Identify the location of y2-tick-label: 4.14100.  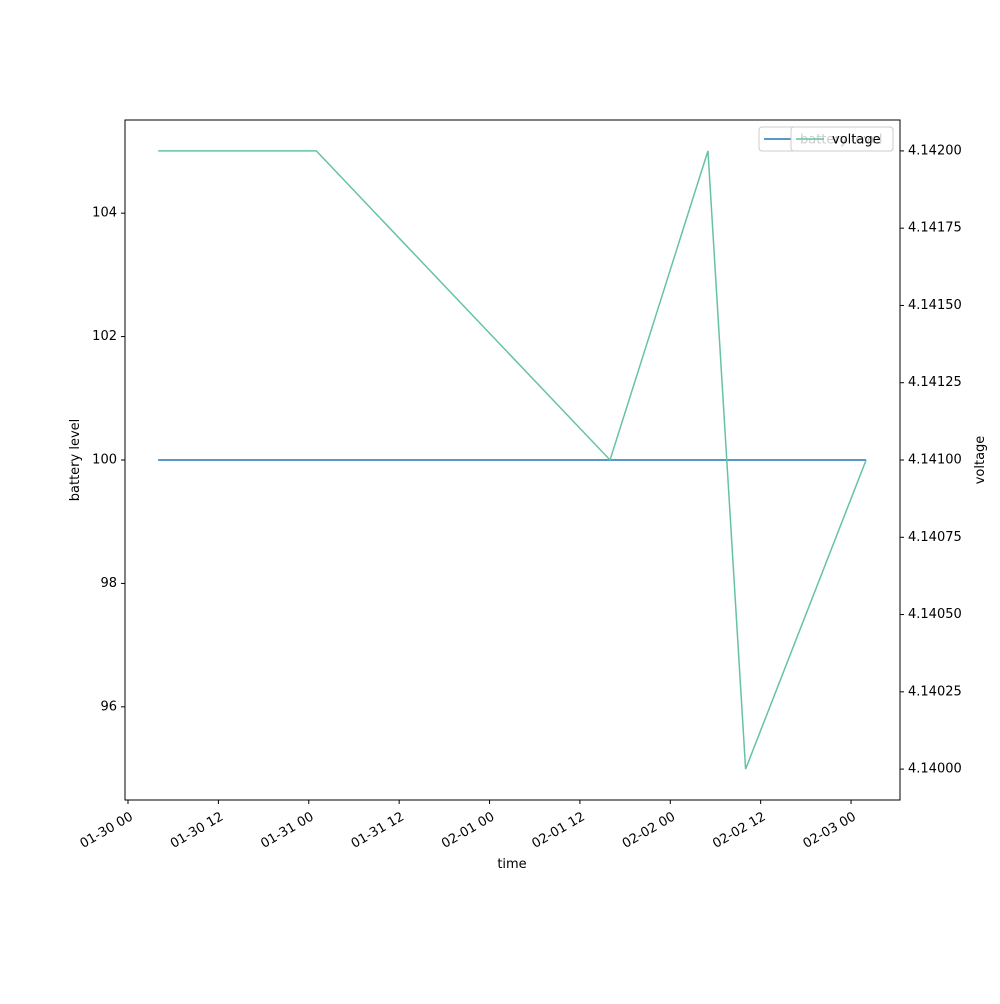
(935, 460).